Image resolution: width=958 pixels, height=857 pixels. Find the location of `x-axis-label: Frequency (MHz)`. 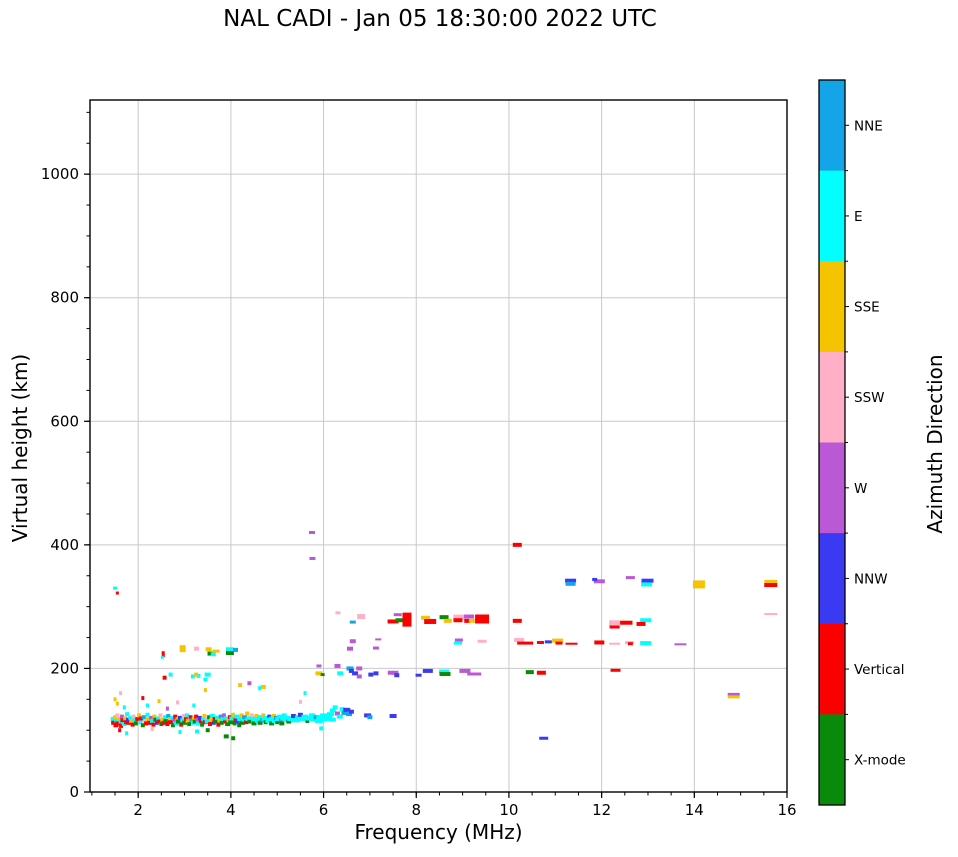

x-axis-label: Frequency (MHz) is located at coordinates (438, 832).